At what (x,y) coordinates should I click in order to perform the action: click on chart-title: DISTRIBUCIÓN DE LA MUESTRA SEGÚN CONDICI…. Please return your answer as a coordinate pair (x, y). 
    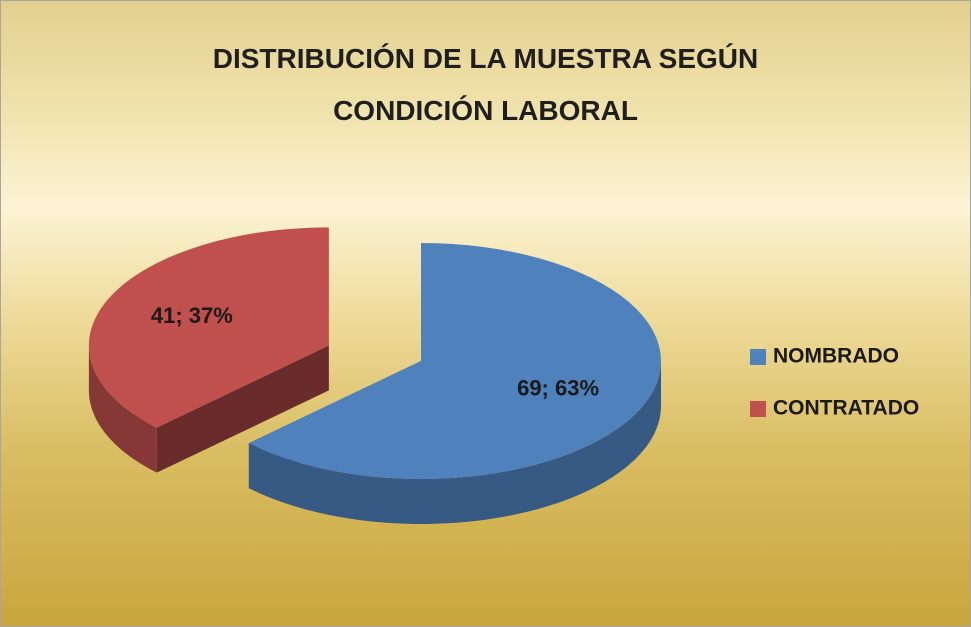
    Looking at the image, I should click on (485, 84).